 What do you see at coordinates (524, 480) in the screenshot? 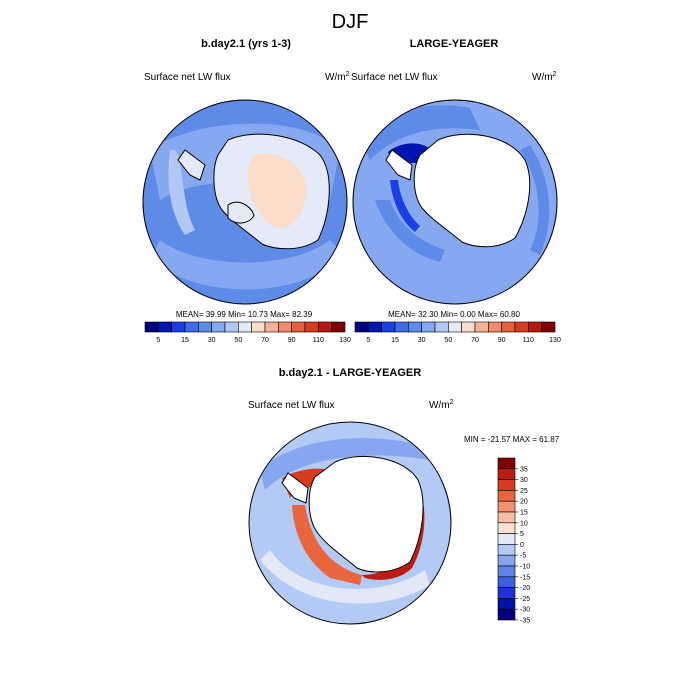
I see `colorbar-tick-label: 30` at bounding box center [524, 480].